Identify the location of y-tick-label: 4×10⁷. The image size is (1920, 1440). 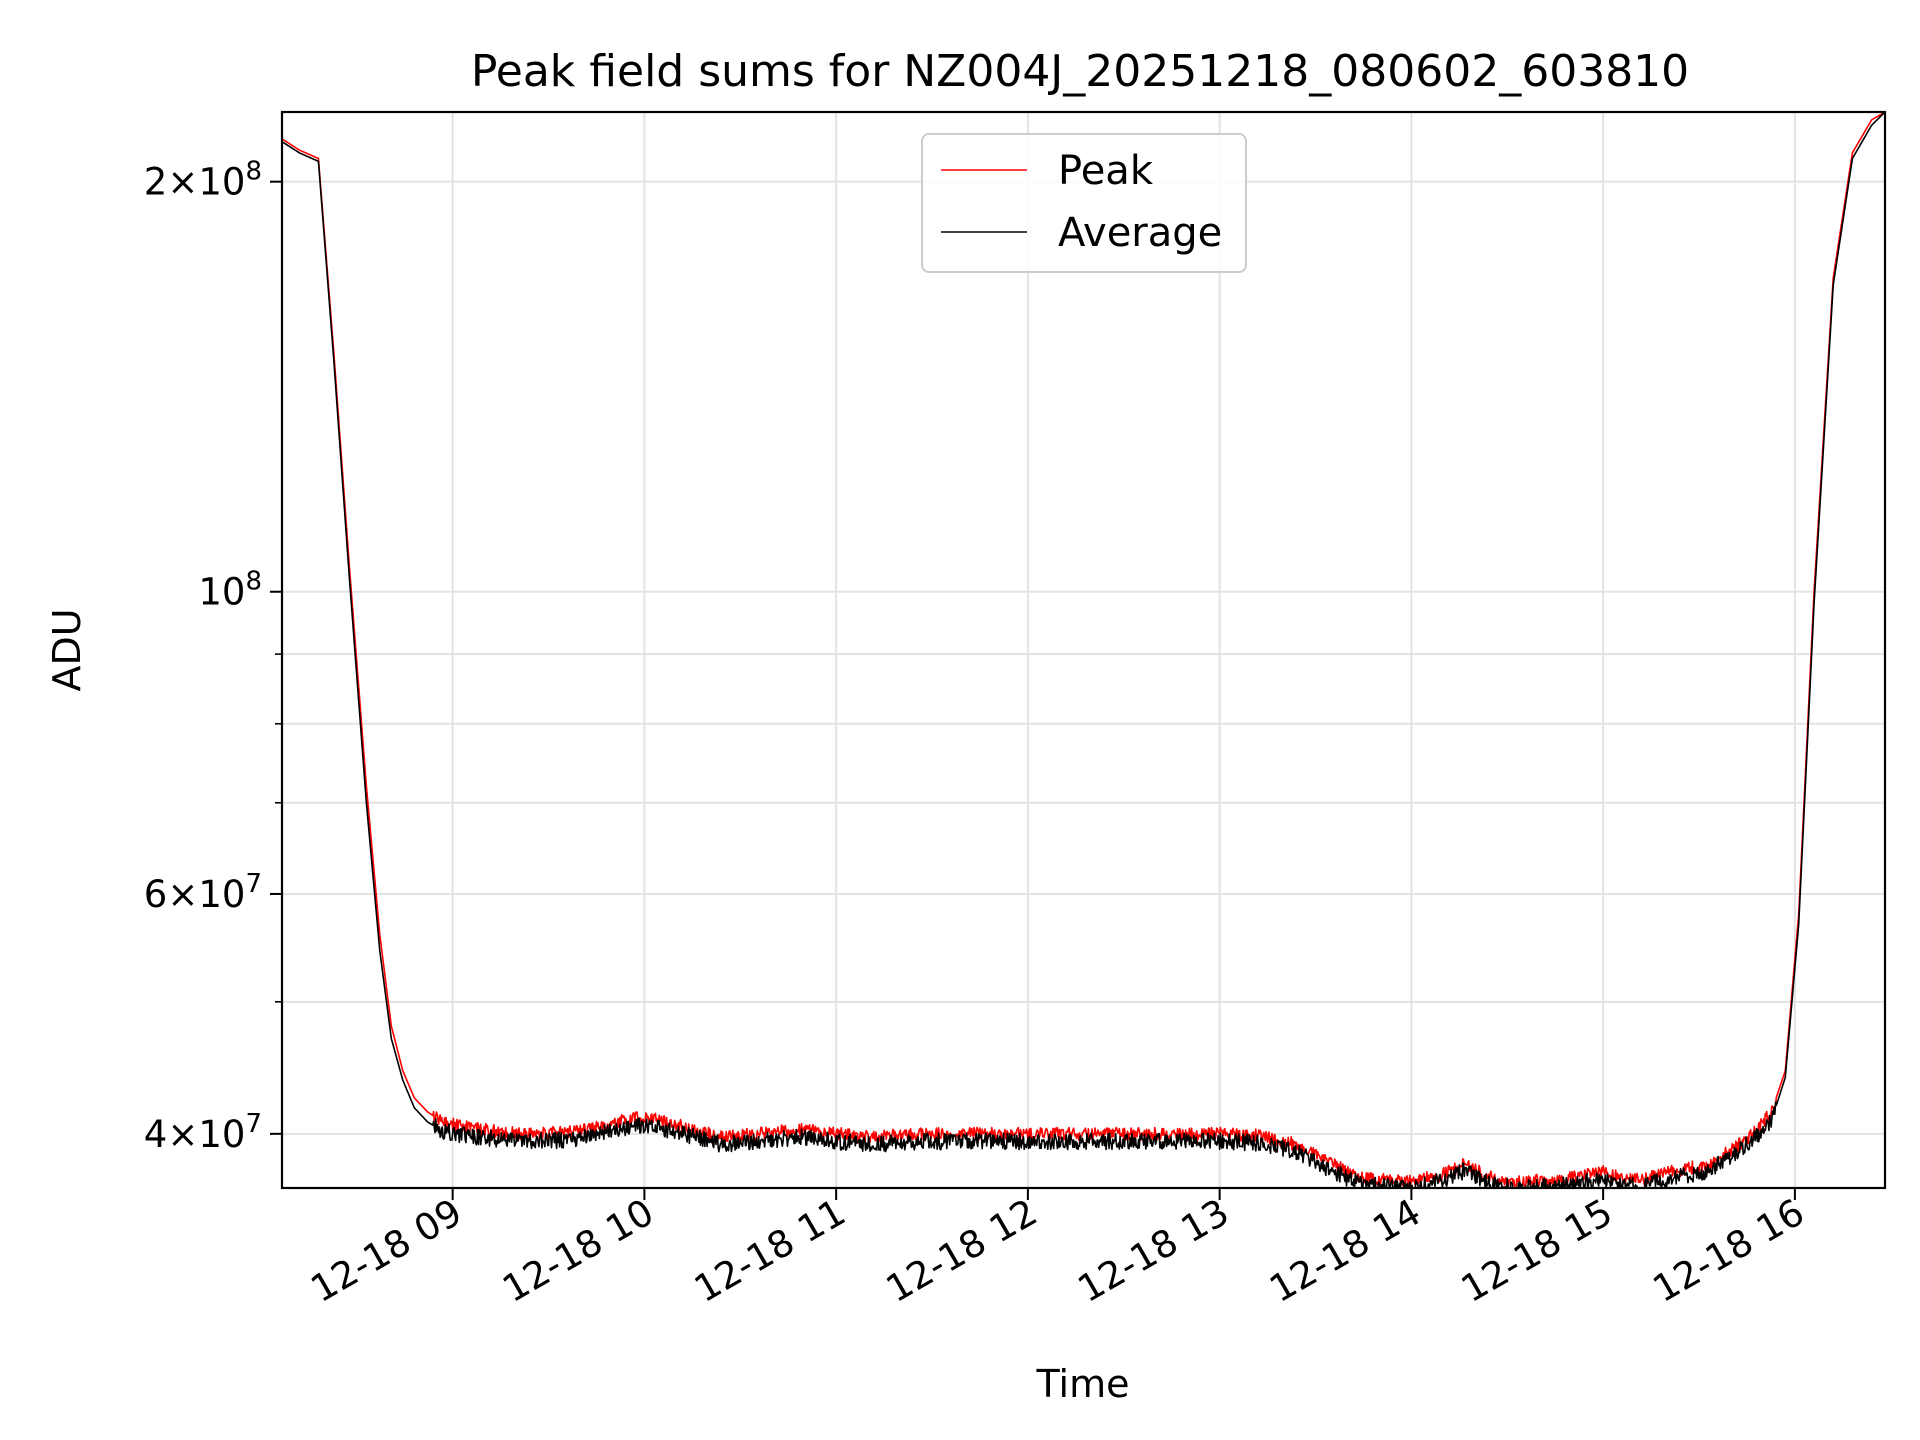
(203, 1132).